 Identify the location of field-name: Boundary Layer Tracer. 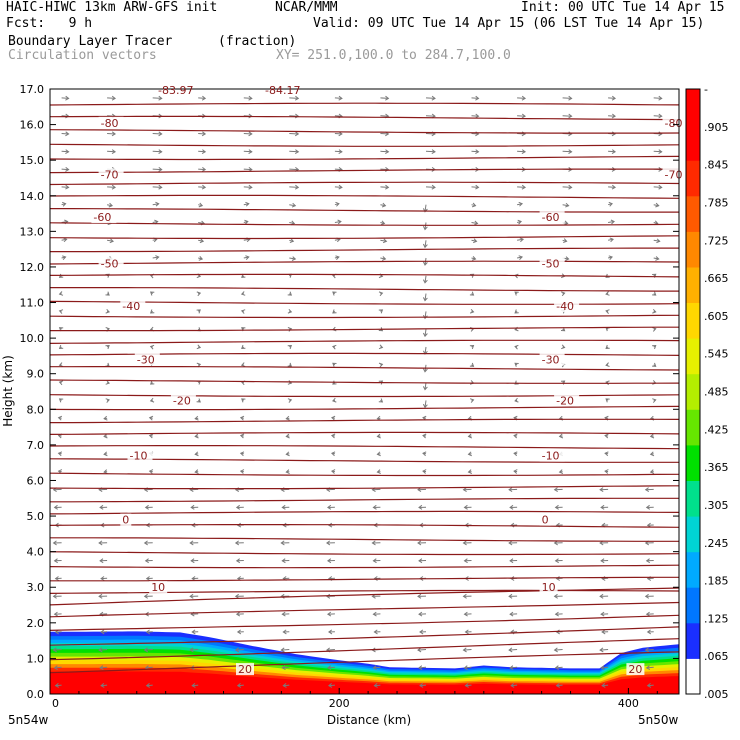
(90, 41).